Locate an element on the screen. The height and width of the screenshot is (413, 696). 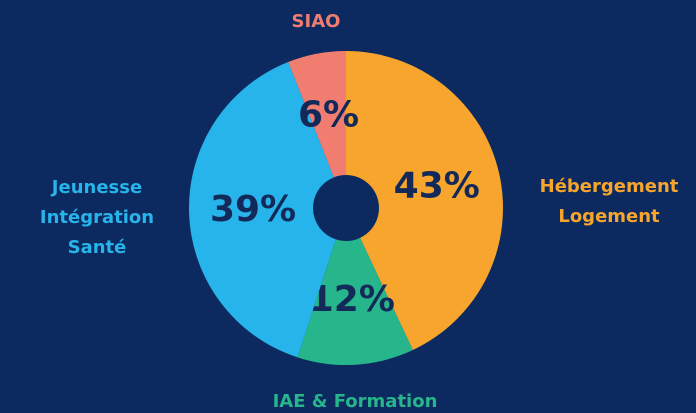
category-label: IAE & Formation is located at coordinates (355, 401).